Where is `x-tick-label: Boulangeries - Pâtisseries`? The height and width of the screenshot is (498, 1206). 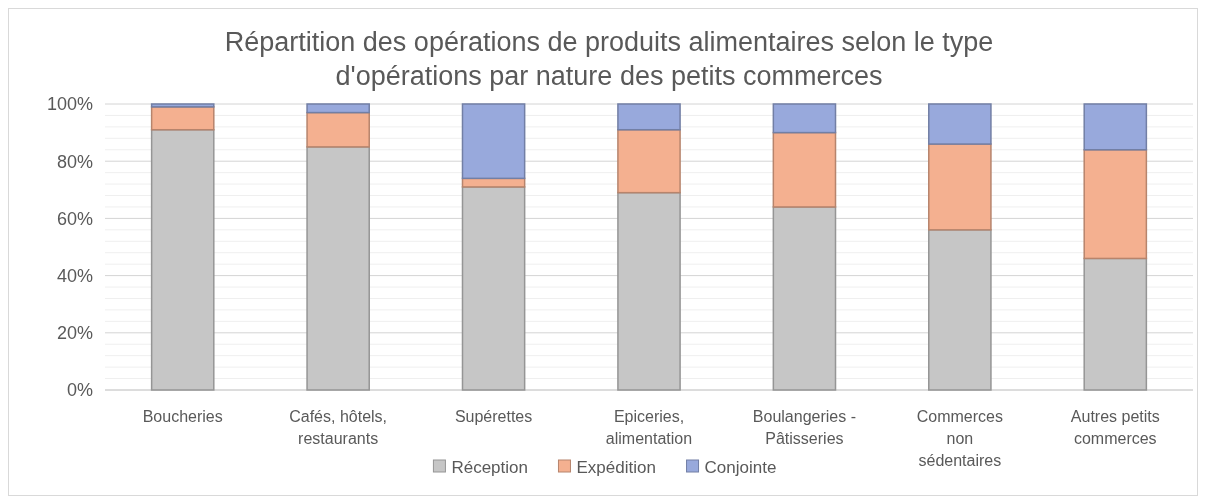 x-tick-label: Boulangeries - Pâtisseries is located at coordinates (804, 427).